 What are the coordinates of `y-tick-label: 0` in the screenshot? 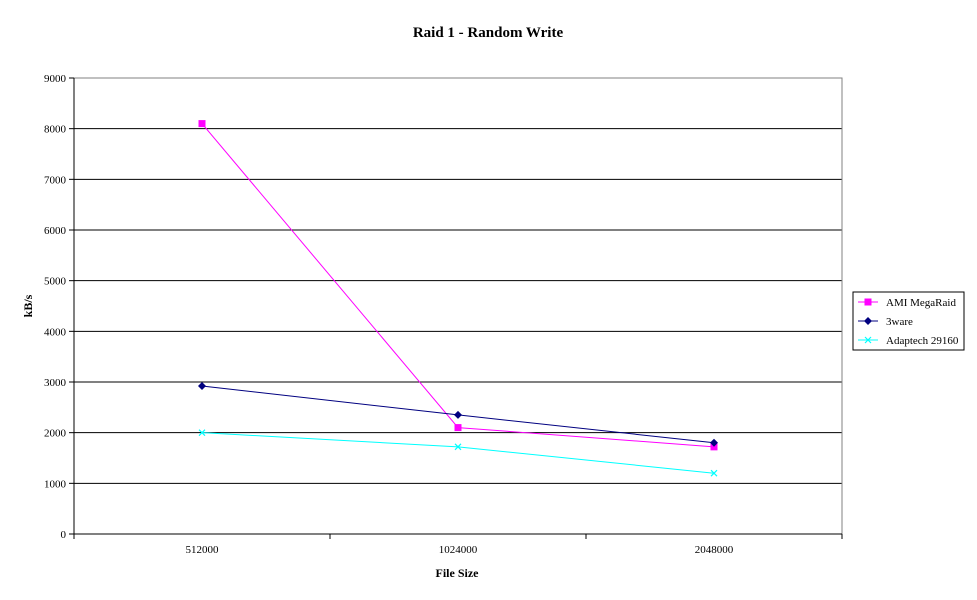 It's located at (64, 535).